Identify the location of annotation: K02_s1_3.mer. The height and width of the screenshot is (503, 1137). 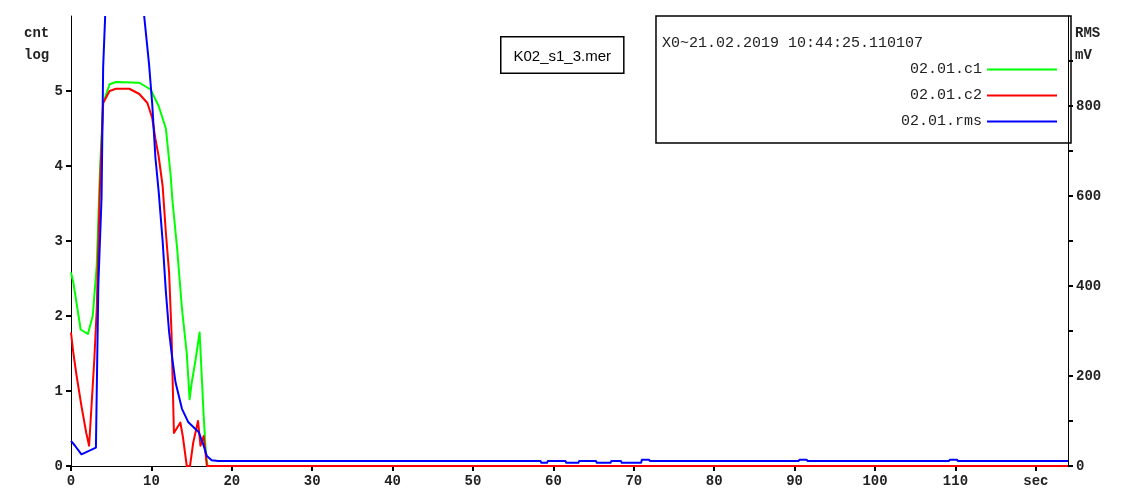
(562, 55).